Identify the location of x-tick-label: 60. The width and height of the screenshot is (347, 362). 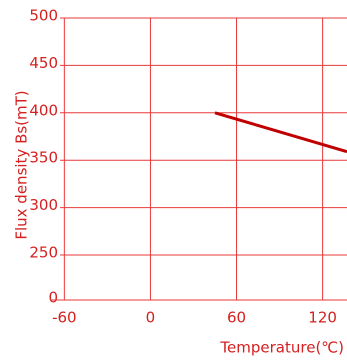
(236, 318).